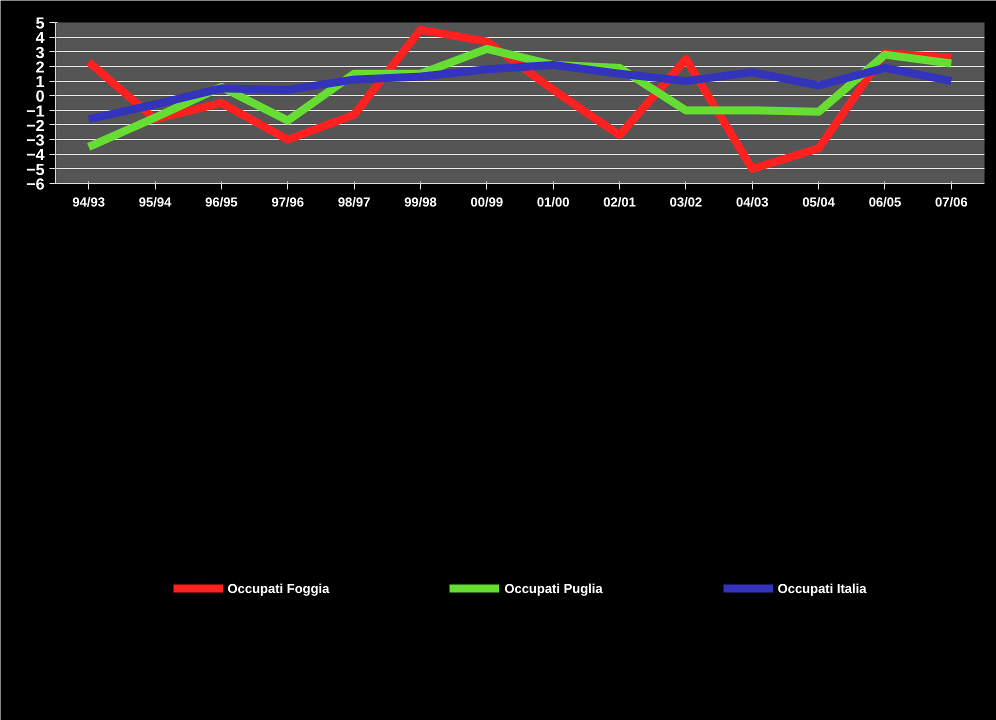  I want to click on x-tick-label: 96/95, so click(221, 202).